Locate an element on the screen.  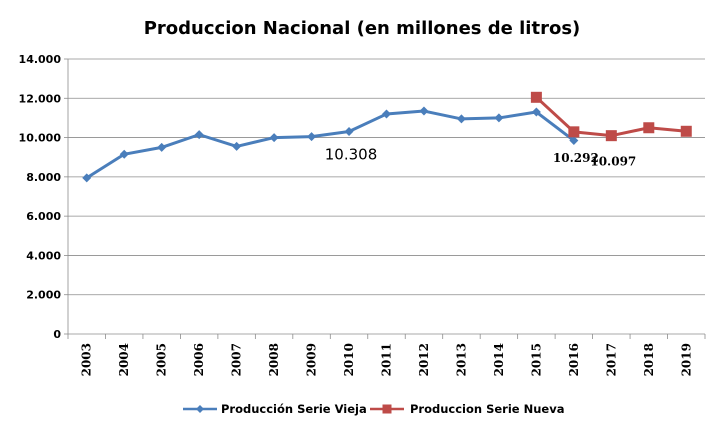
x-tick-label: 2010 is located at coordinates (349, 359).